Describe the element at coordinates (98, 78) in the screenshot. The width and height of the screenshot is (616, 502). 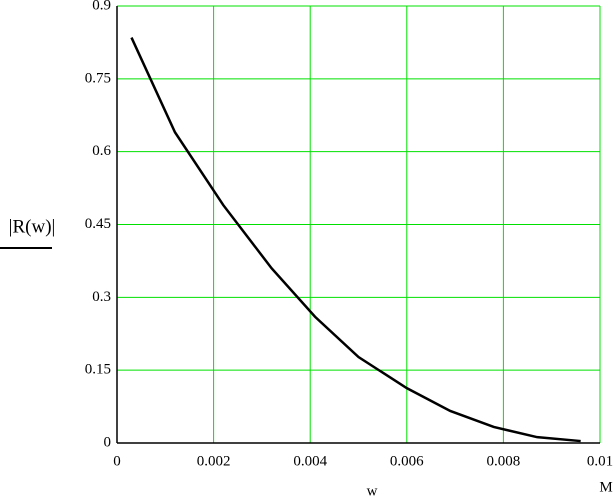
I see `y-tick-label: 0.75` at that location.